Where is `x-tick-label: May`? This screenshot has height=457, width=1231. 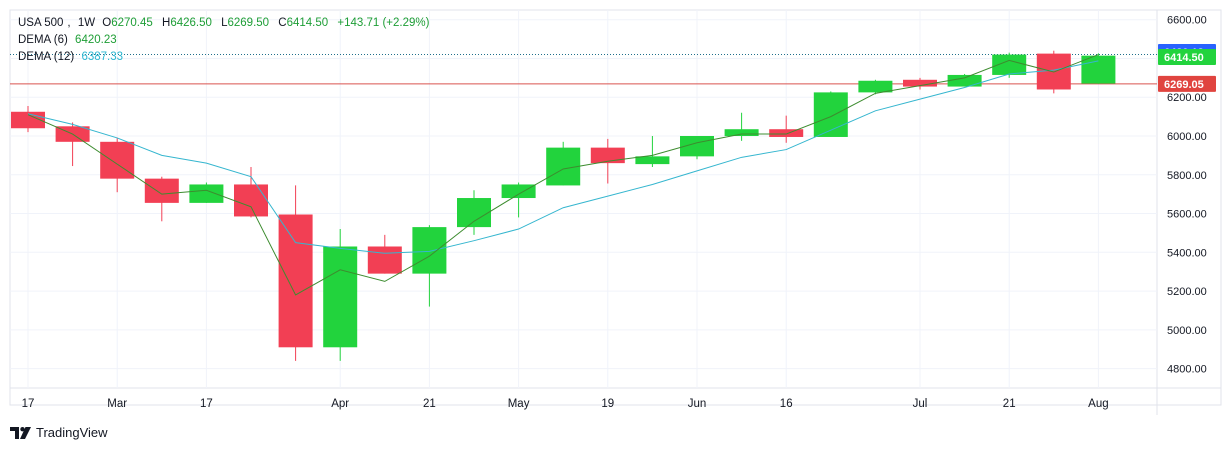
x-tick-label: May is located at coordinates (519, 404).